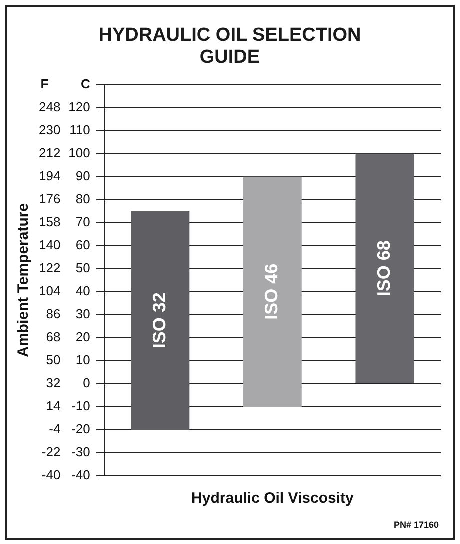 This screenshot has height=544, width=460. What do you see at coordinates (55, 429) in the screenshot?
I see `y2-tick-label: -4` at bounding box center [55, 429].